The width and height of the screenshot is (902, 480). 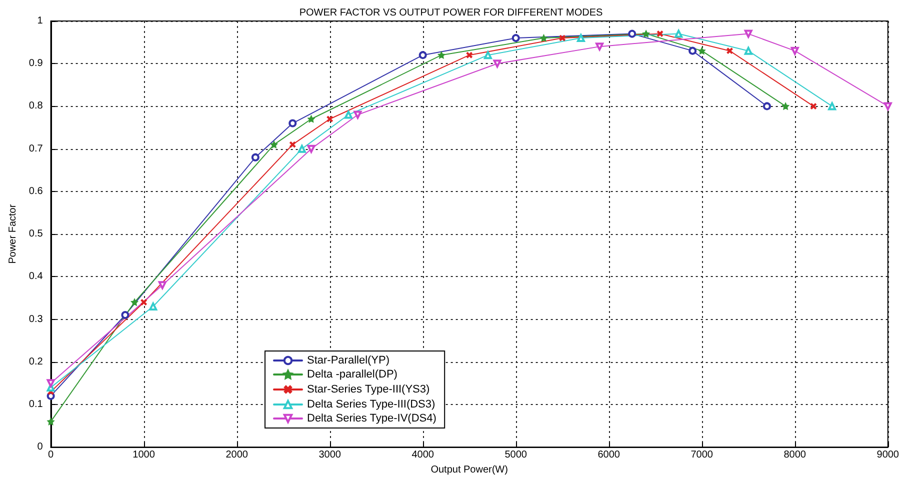 I want to click on legend-label: Delta -parallel(DP), so click(x=352, y=374).